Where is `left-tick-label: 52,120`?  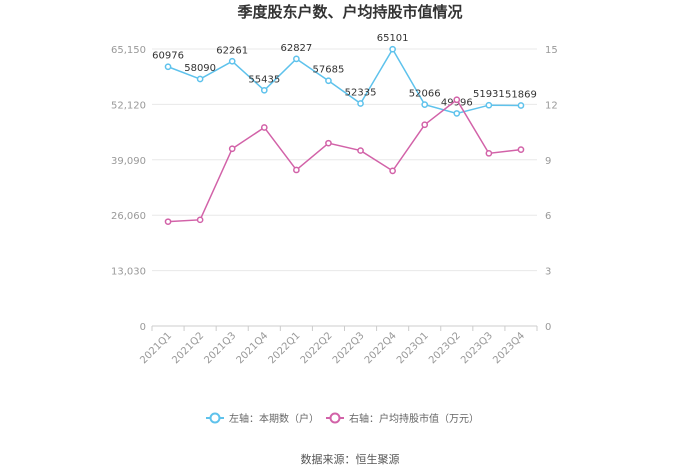 left-tick-label: 52,120 is located at coordinates (128, 105).